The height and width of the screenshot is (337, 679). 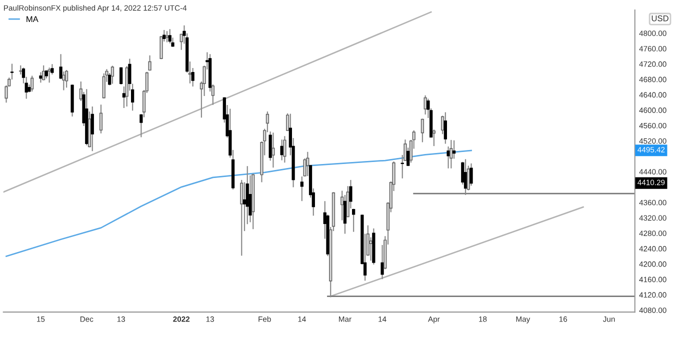 What do you see at coordinates (660, 18) in the screenshot?
I see `text: USD` at bounding box center [660, 18].